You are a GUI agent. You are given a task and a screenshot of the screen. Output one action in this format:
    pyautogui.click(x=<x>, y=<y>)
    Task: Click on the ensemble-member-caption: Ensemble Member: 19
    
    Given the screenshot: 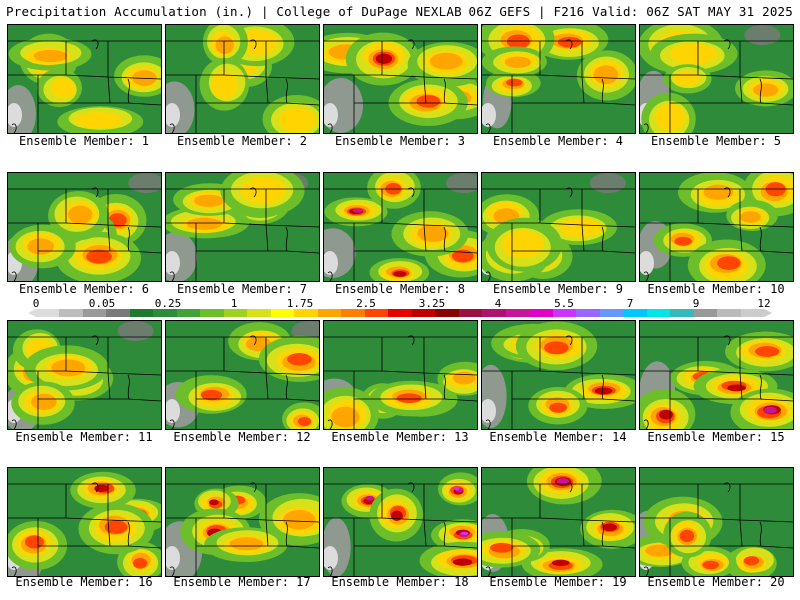 What is the action you would take?
    pyautogui.click(x=558, y=582)
    